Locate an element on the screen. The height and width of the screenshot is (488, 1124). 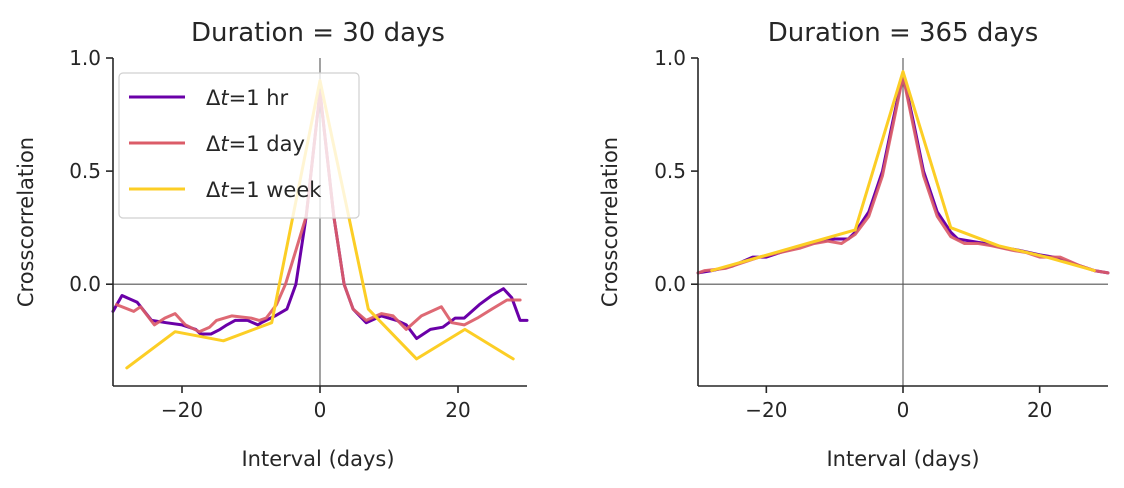
legend-label: Δt=1 hr is located at coordinates (247, 98).